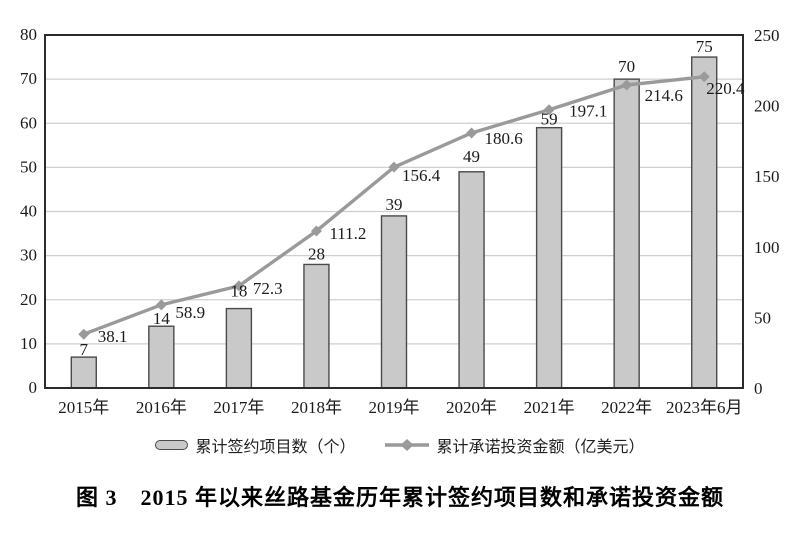  What do you see at coordinates (172, 445) in the screenshot?
I see `bar-series-swatch` at bounding box center [172, 445].